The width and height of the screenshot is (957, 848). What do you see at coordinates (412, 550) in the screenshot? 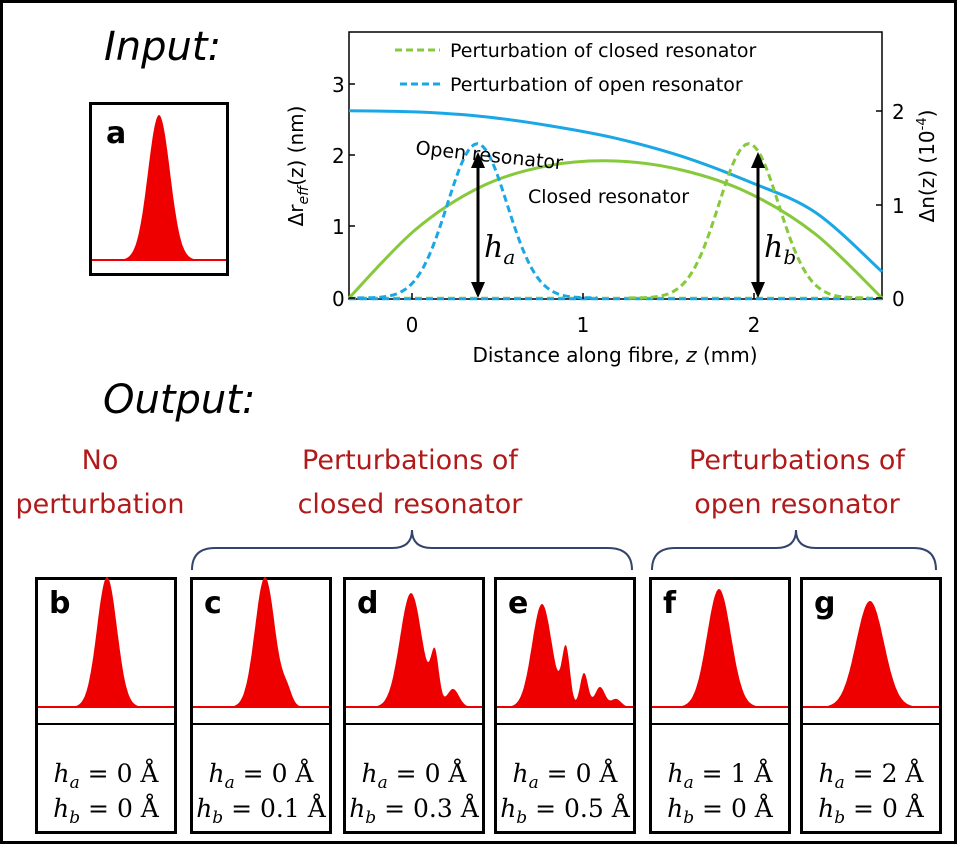
I see `closed-group-brace` at bounding box center [412, 550].